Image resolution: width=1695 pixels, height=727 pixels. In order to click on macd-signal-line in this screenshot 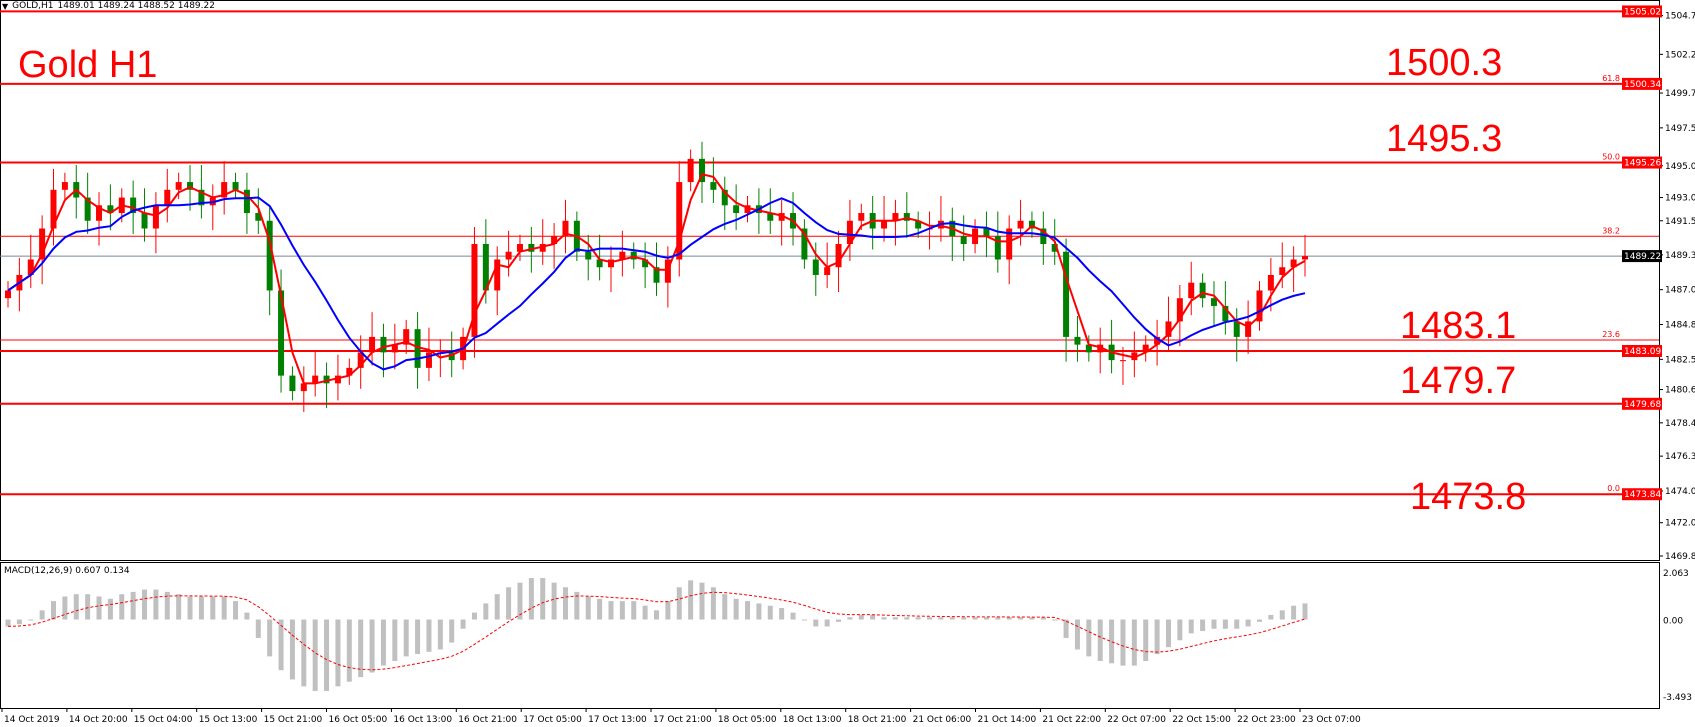, I will do `click(656, 631)`.